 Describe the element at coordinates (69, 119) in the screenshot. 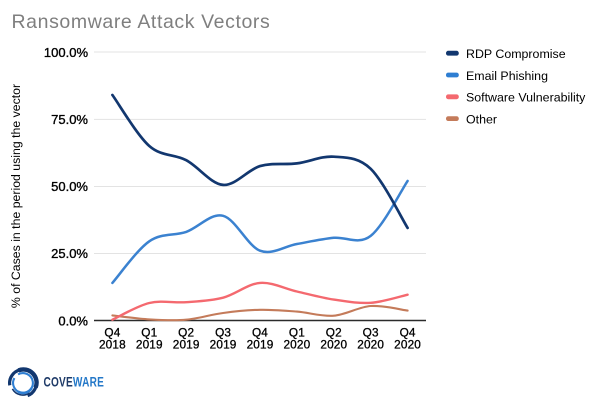

I see `svg-text: 75.0%` at that location.